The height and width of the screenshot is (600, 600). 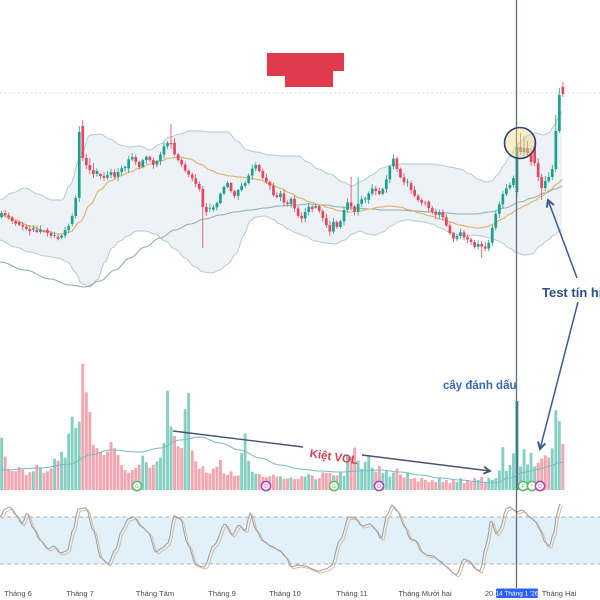 I want to click on svg-text: cây đánh dấu, so click(x=480, y=386).